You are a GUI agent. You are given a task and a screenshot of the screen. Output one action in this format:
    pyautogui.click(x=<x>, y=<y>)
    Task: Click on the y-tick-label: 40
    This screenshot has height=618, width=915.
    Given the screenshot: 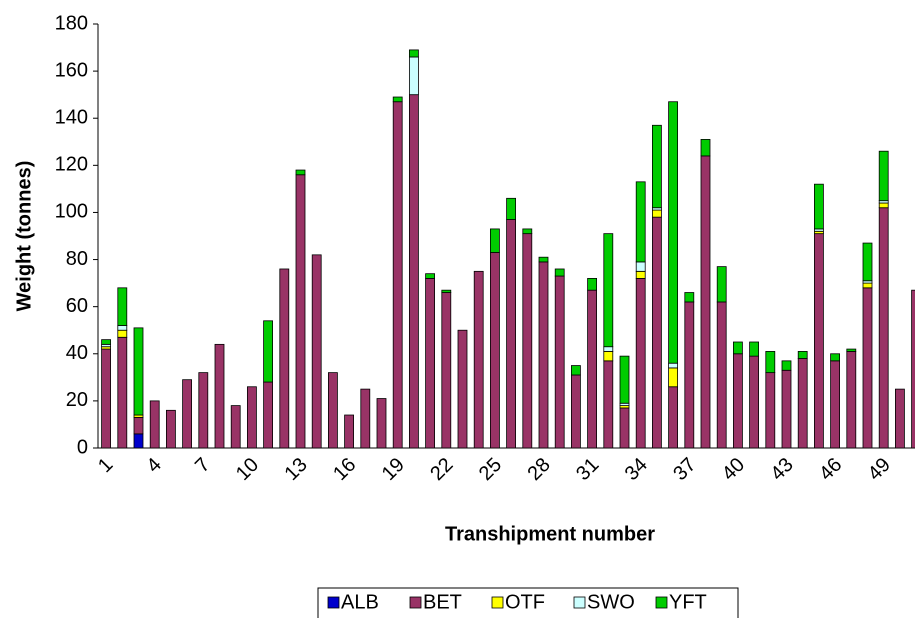 What is the action you would take?
    pyautogui.click(x=77, y=353)
    